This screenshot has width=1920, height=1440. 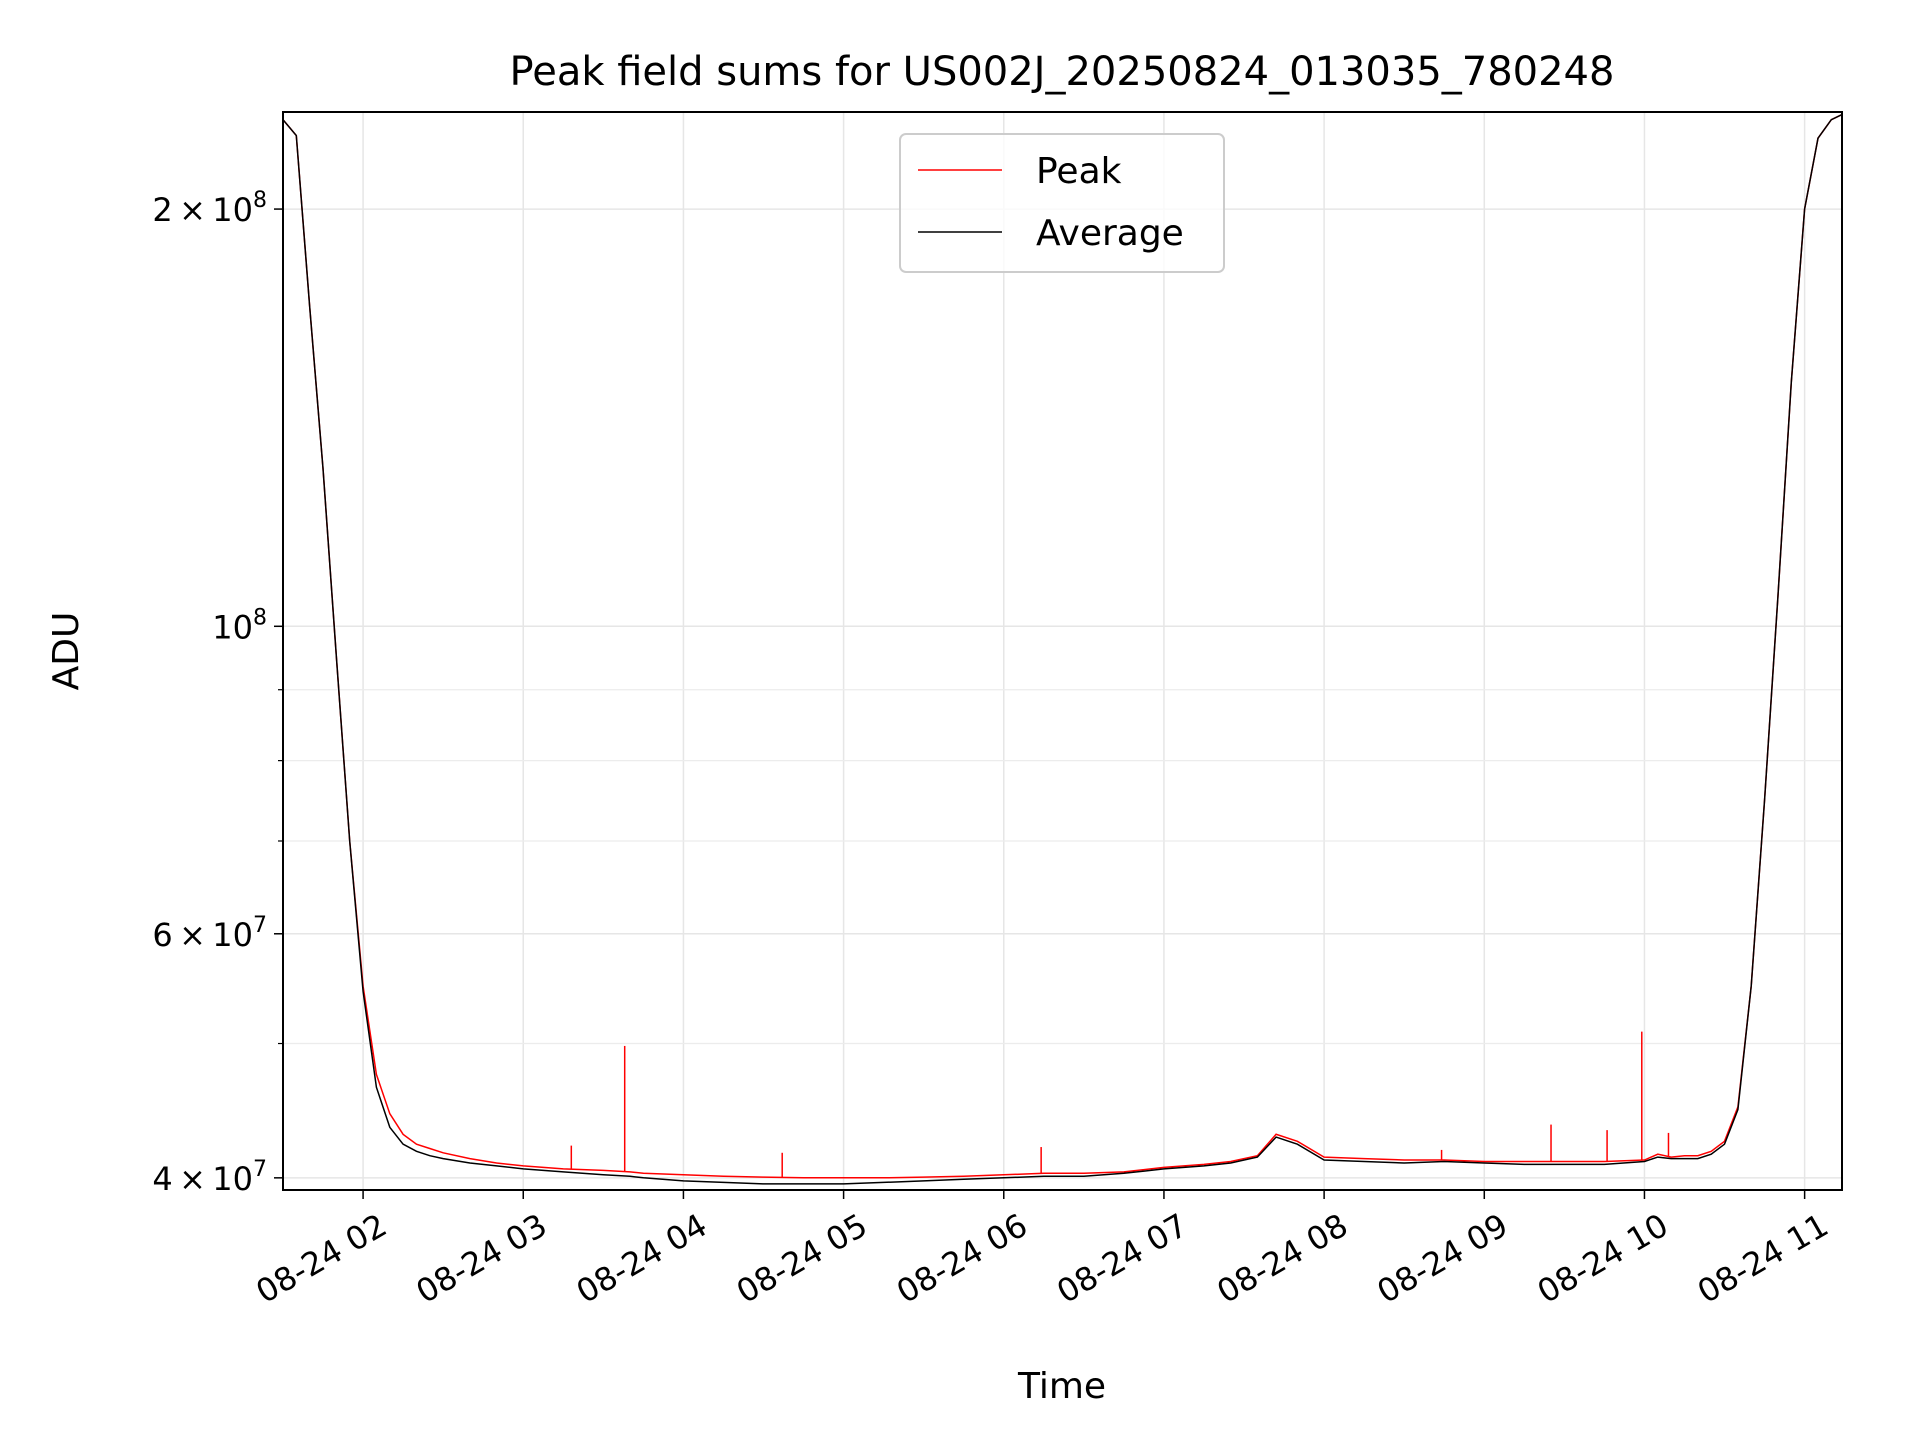 I want to click on legend-label-average: Average, so click(x=1110, y=233).